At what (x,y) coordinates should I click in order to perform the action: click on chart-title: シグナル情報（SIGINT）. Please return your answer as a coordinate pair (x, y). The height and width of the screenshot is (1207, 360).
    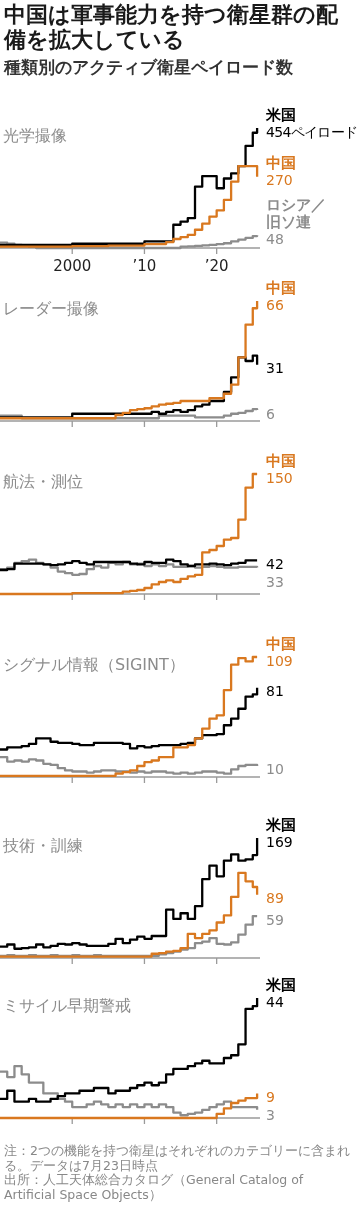
    Looking at the image, I should click on (94, 664).